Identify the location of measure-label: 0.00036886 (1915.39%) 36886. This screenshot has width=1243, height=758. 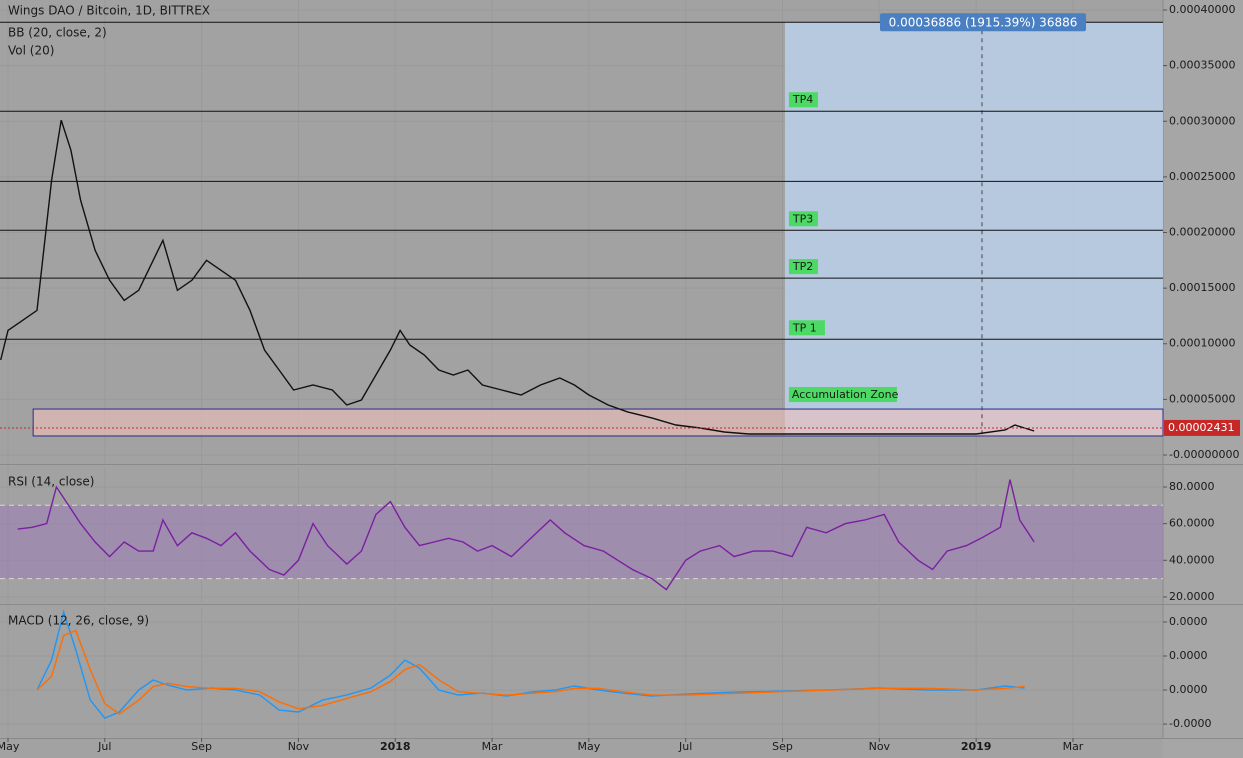
(983, 23).